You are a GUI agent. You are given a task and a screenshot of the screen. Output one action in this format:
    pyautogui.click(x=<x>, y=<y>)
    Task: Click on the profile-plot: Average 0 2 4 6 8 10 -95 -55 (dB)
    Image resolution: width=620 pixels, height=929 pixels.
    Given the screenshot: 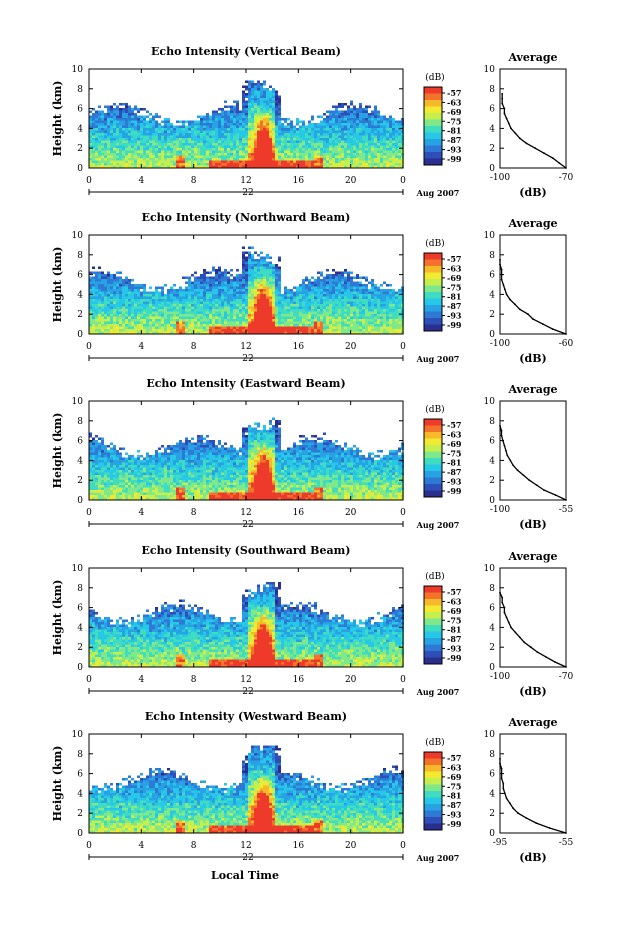 What is the action you would take?
    pyautogui.click(x=529, y=790)
    